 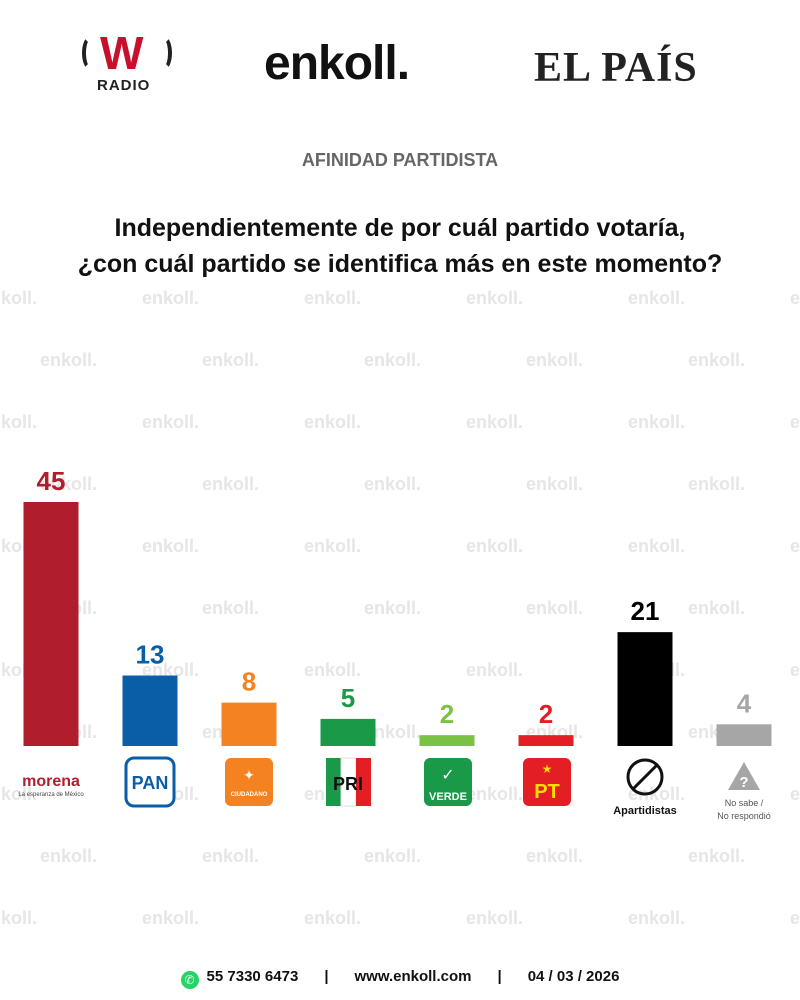 What do you see at coordinates (124, 85) in the screenshot?
I see `w-radio-logo-sub: RADIO` at bounding box center [124, 85].